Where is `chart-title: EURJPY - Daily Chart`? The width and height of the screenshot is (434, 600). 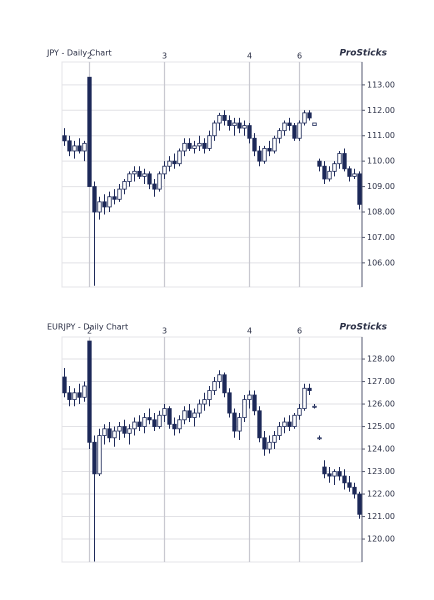
chart-title: EURJPY - Daily Chart is located at coordinates (87, 327).